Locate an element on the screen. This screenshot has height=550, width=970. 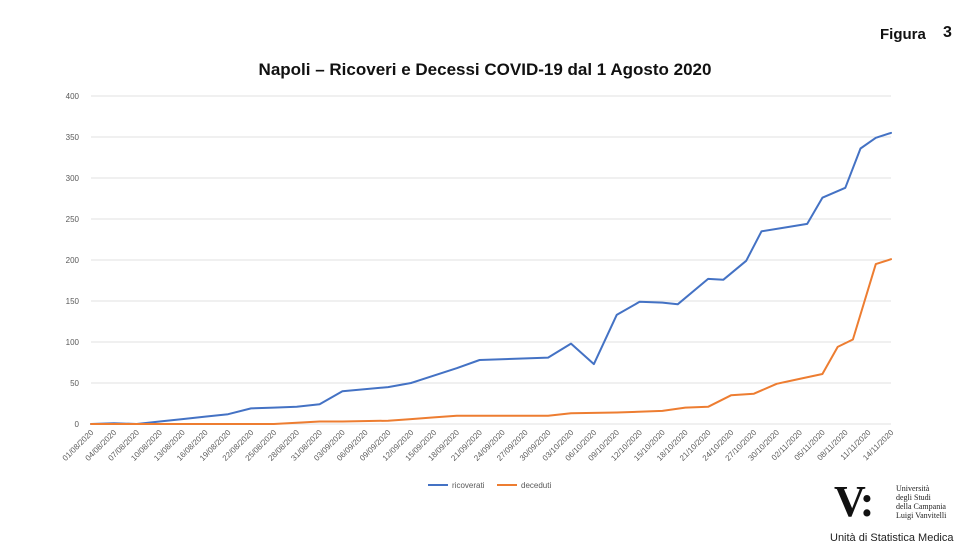
y-tick-label: 400 is located at coordinates (73, 96).